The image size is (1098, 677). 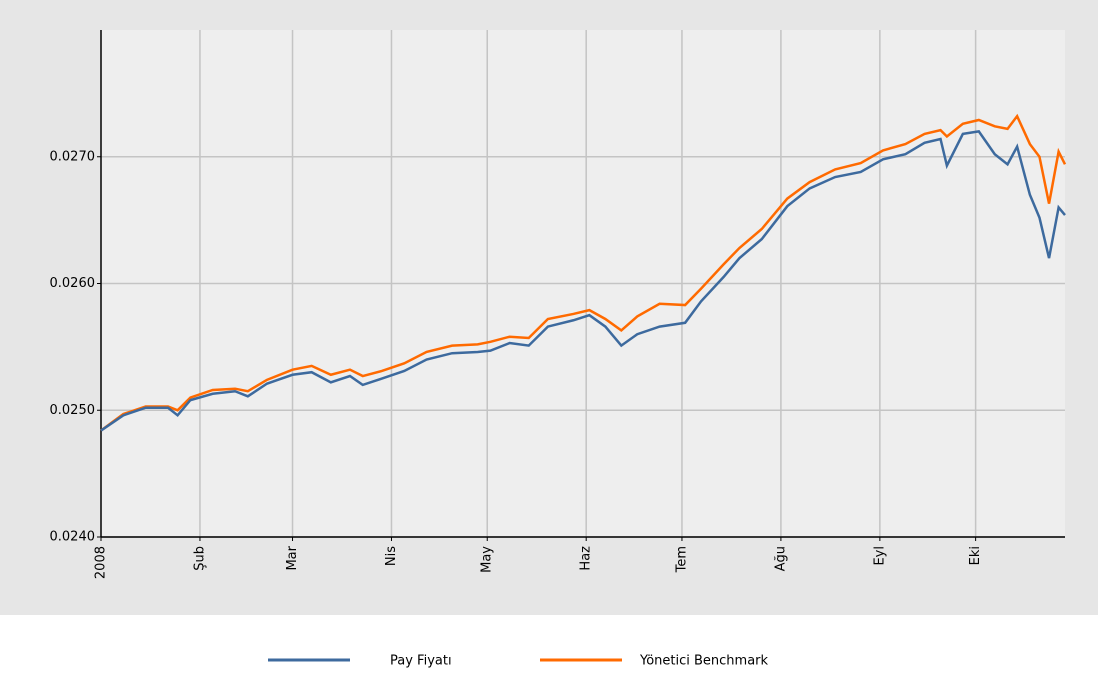 What do you see at coordinates (101, 562) in the screenshot?
I see `x-tick-label: 2008` at bounding box center [101, 562].